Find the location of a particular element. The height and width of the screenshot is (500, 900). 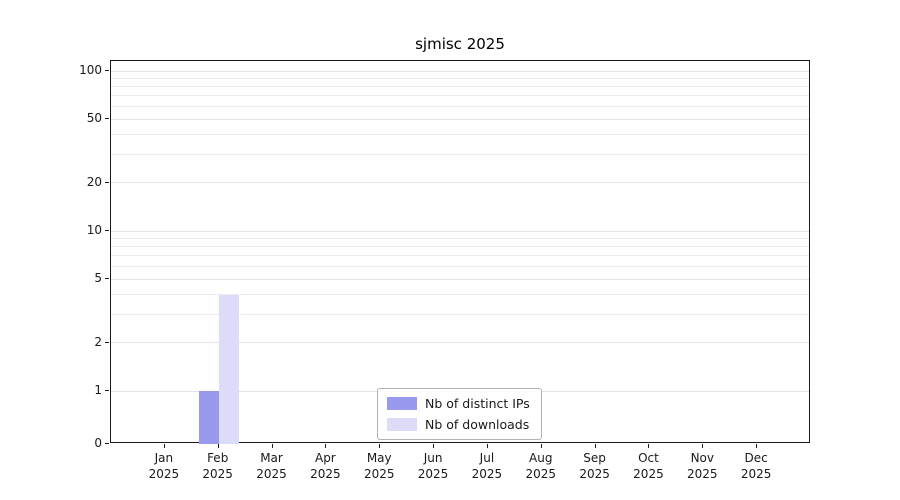

x-tick-month: Aug is located at coordinates (541, 458).